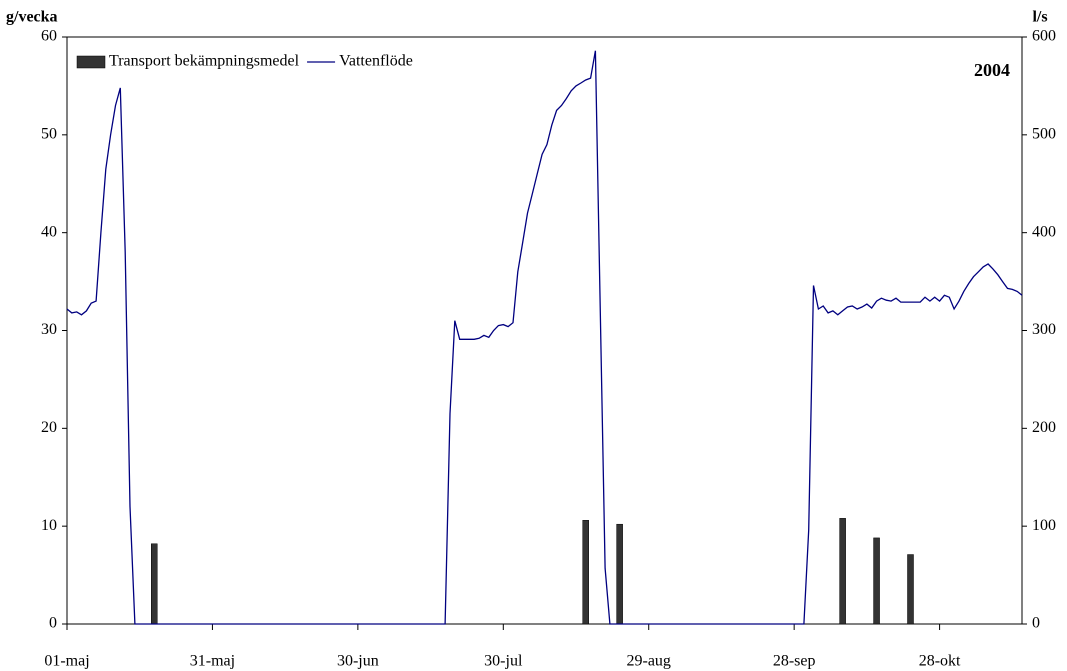 The image size is (1067, 671). Describe the element at coordinates (649, 661) in the screenshot. I see `x-tick-label: 29-aug` at that location.